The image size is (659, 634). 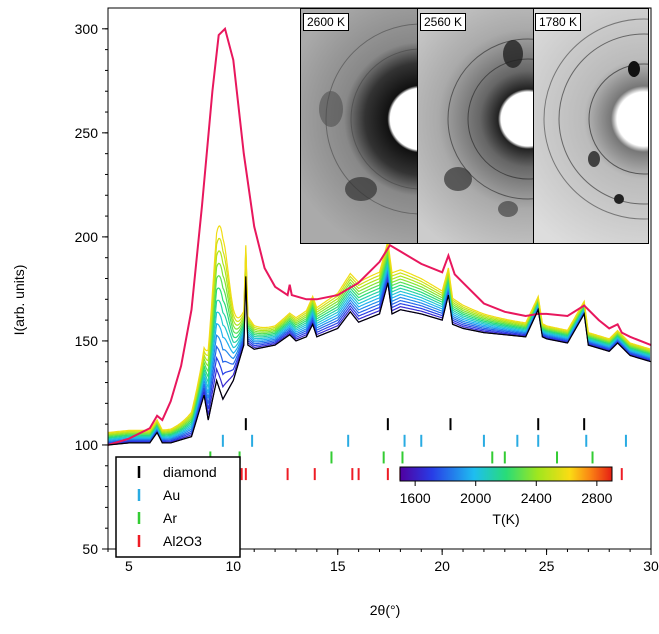 I want to click on colorbar-label: T(K), so click(x=505, y=519).